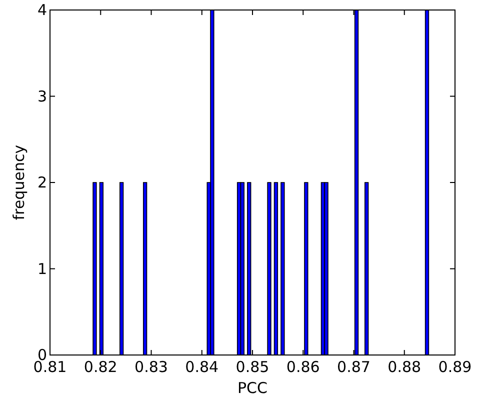 The width and height of the screenshot is (478, 403). What do you see at coordinates (42, 269) in the screenshot?
I see `y-tick-label: 1` at bounding box center [42, 269].